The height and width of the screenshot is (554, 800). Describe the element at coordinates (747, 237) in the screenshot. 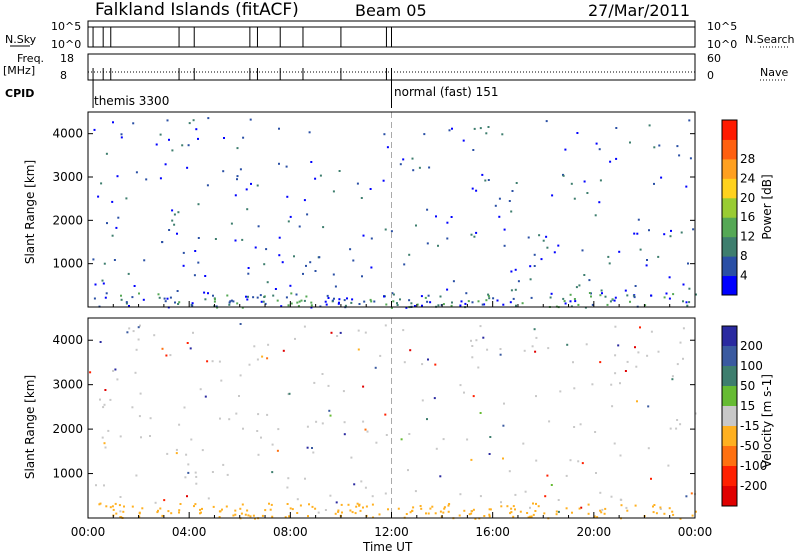

I see `power-colorbar-tick-2: 12` at that location.